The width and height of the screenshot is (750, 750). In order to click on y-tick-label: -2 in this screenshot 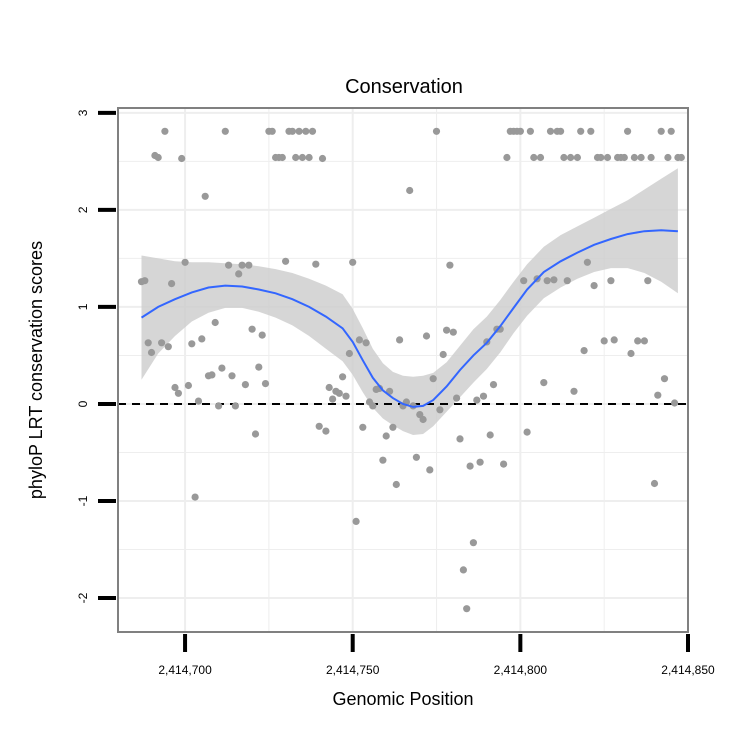, I will do `click(83, 597)`.